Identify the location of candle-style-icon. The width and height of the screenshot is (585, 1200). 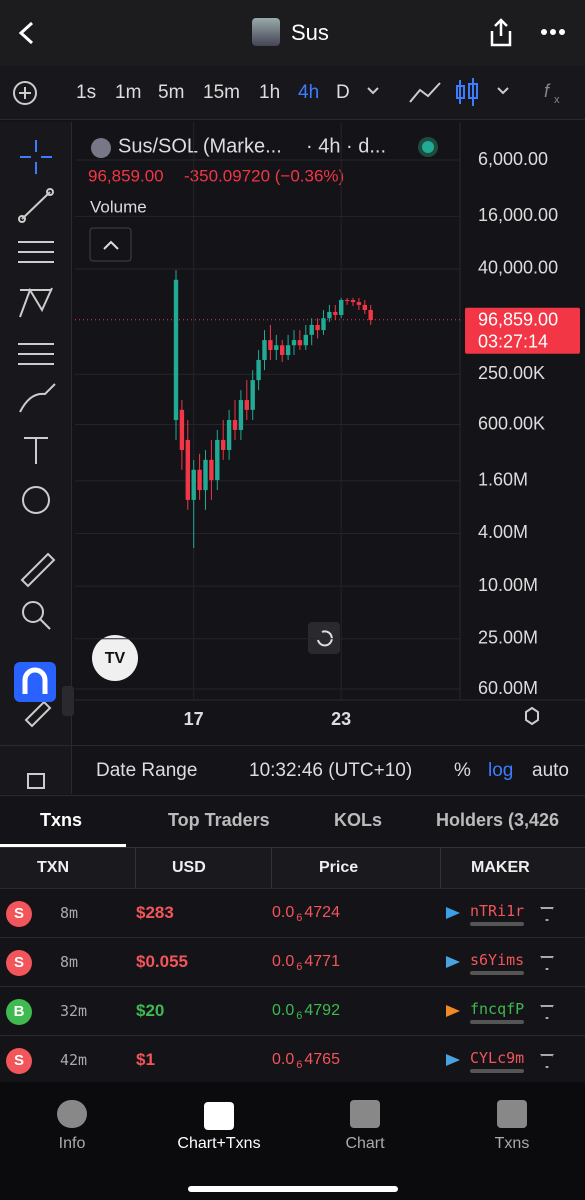
(467, 93).